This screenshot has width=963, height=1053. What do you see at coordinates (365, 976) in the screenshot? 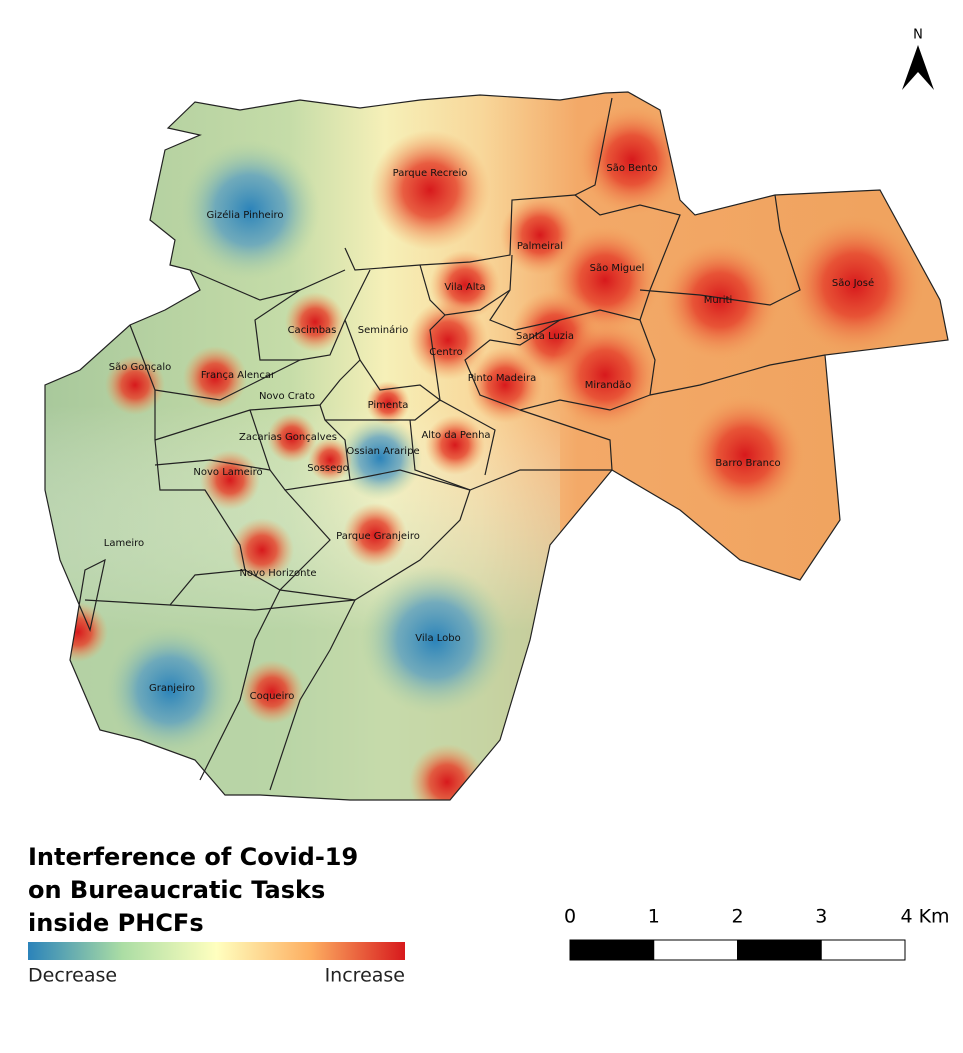
I see `legend-high: Increase` at bounding box center [365, 976].